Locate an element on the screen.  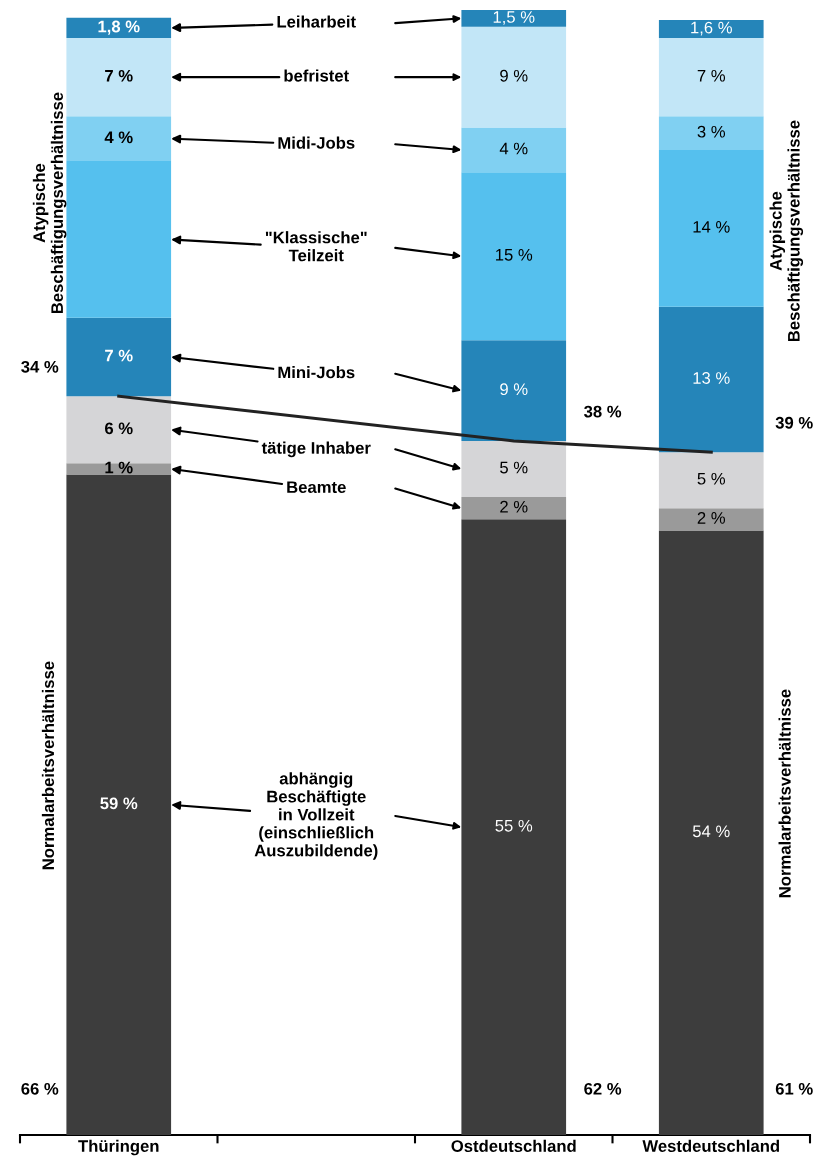
annotation: 34 % is located at coordinates (40, 366).